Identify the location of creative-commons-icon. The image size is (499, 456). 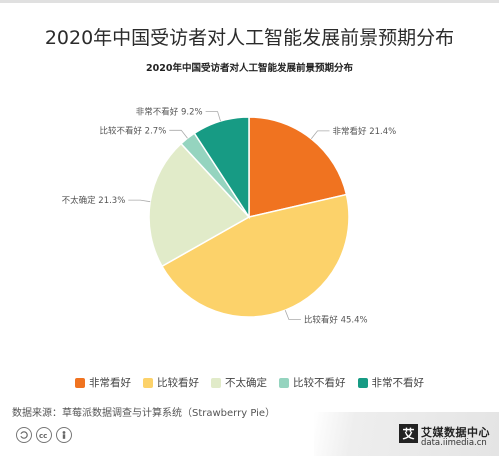
(24, 435).